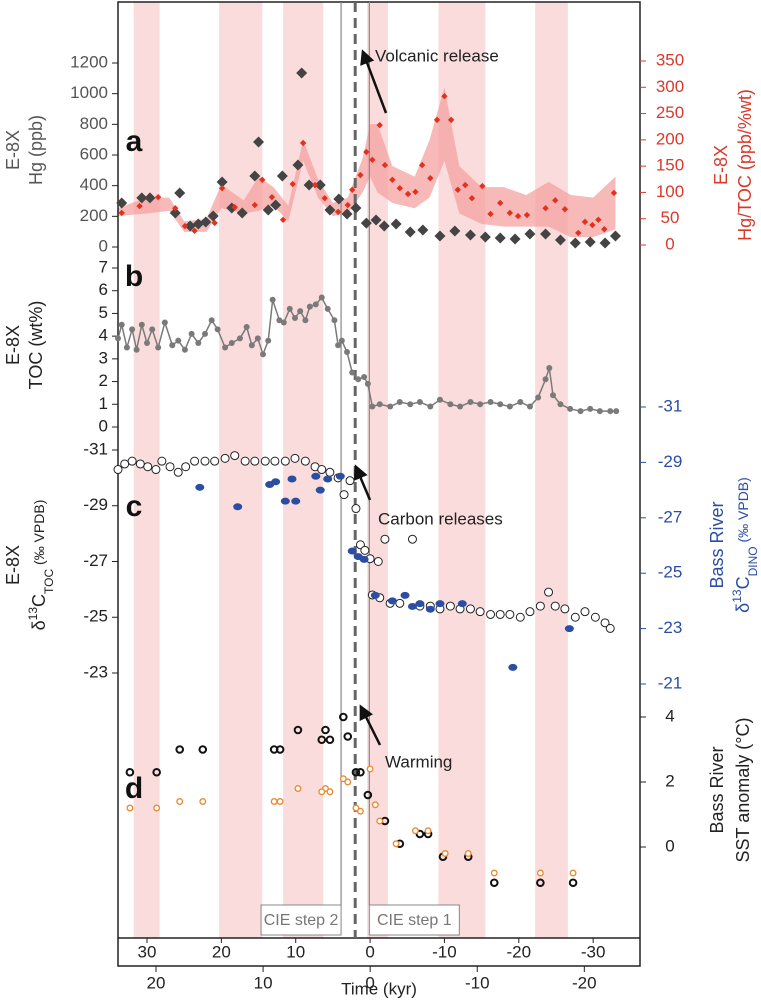 Image resolution: width=761 pixels, height=1005 pixels. Describe the element at coordinates (369, 951) in the screenshot. I see `x-tick-label: 0` at that location.